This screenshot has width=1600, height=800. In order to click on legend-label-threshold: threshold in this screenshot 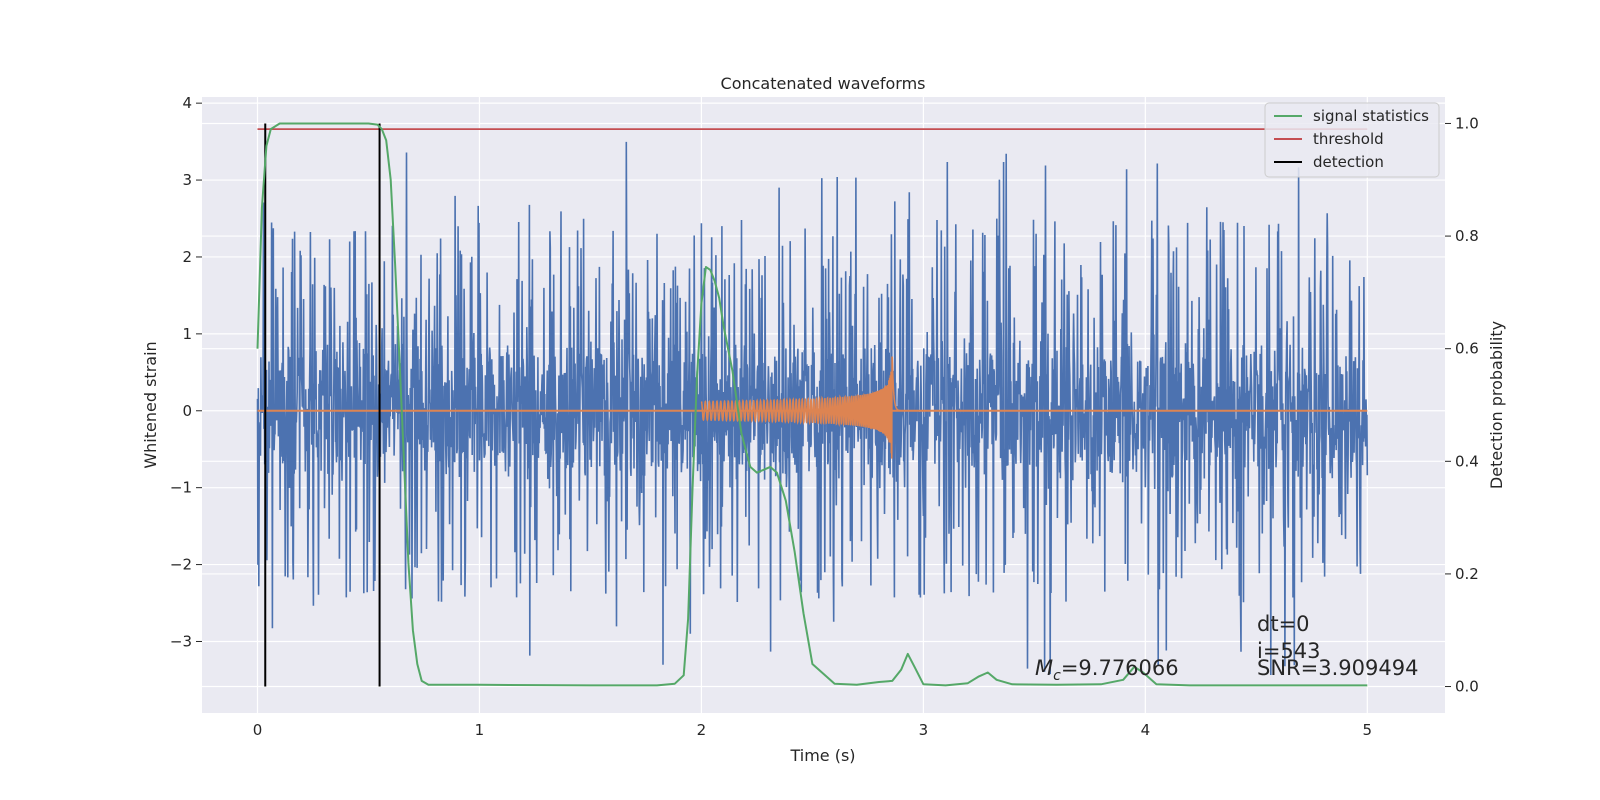, I will do `click(1348, 139)`.